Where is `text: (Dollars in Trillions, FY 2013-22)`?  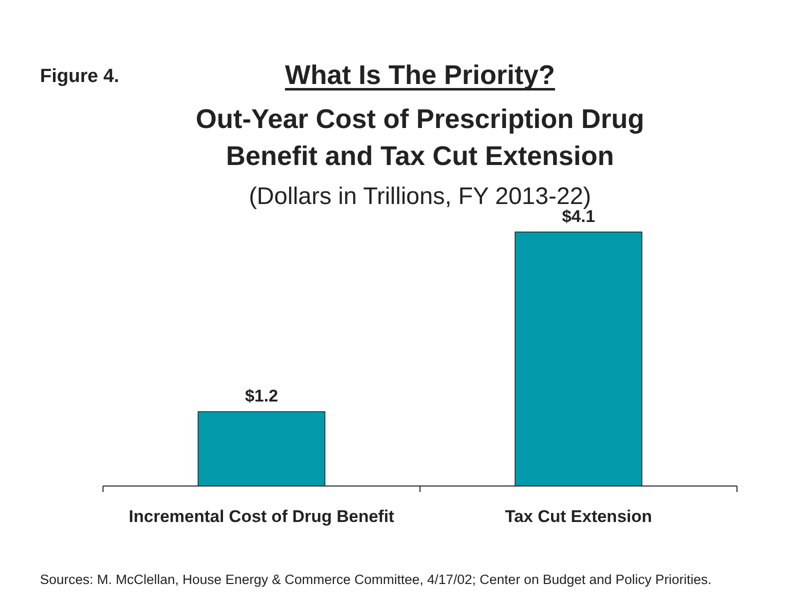 text: (Dollars in Trillions, FY 2013-22) is located at coordinates (420, 196).